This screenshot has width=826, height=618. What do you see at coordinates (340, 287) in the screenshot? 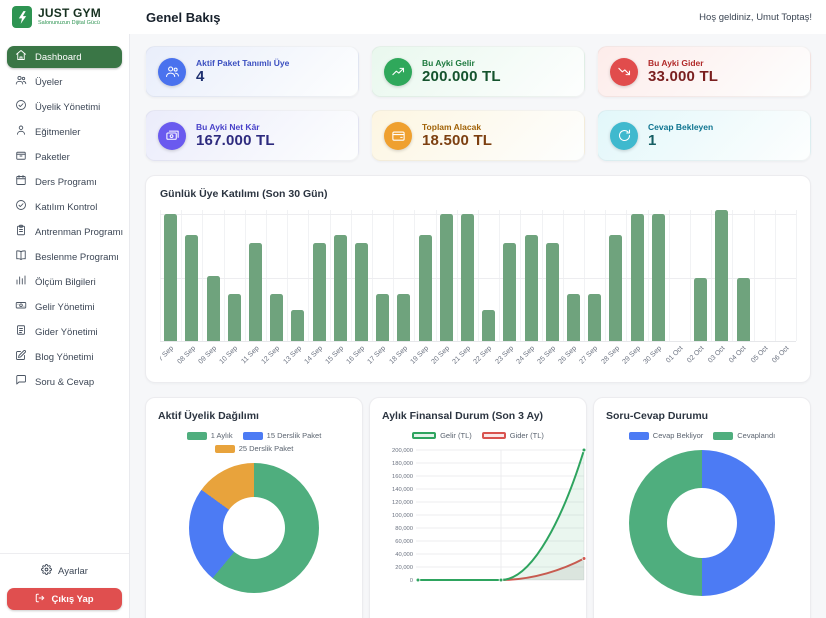
I see `bar-15-sep` at bounding box center [340, 287].